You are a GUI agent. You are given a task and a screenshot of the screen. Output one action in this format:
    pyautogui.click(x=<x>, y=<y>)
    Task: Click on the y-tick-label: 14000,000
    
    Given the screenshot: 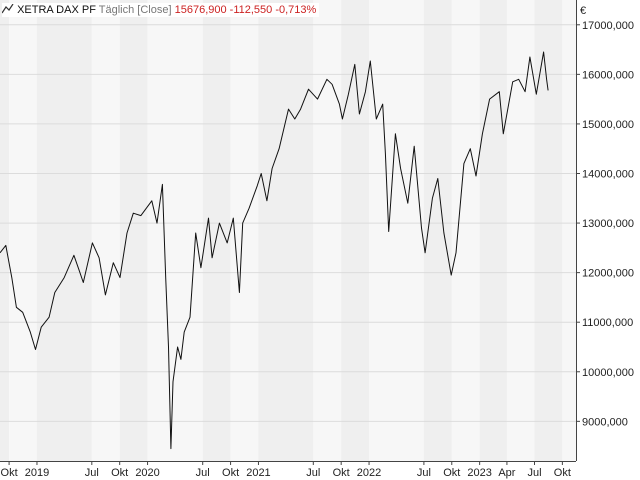 What is the action you would take?
    pyautogui.click(x=608, y=174)
    